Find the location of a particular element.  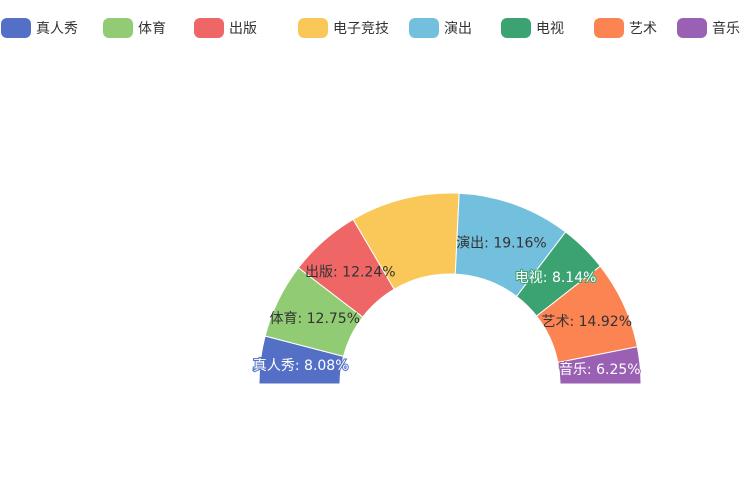

slice-label: 音乐: 6.25% is located at coordinates (600, 369).